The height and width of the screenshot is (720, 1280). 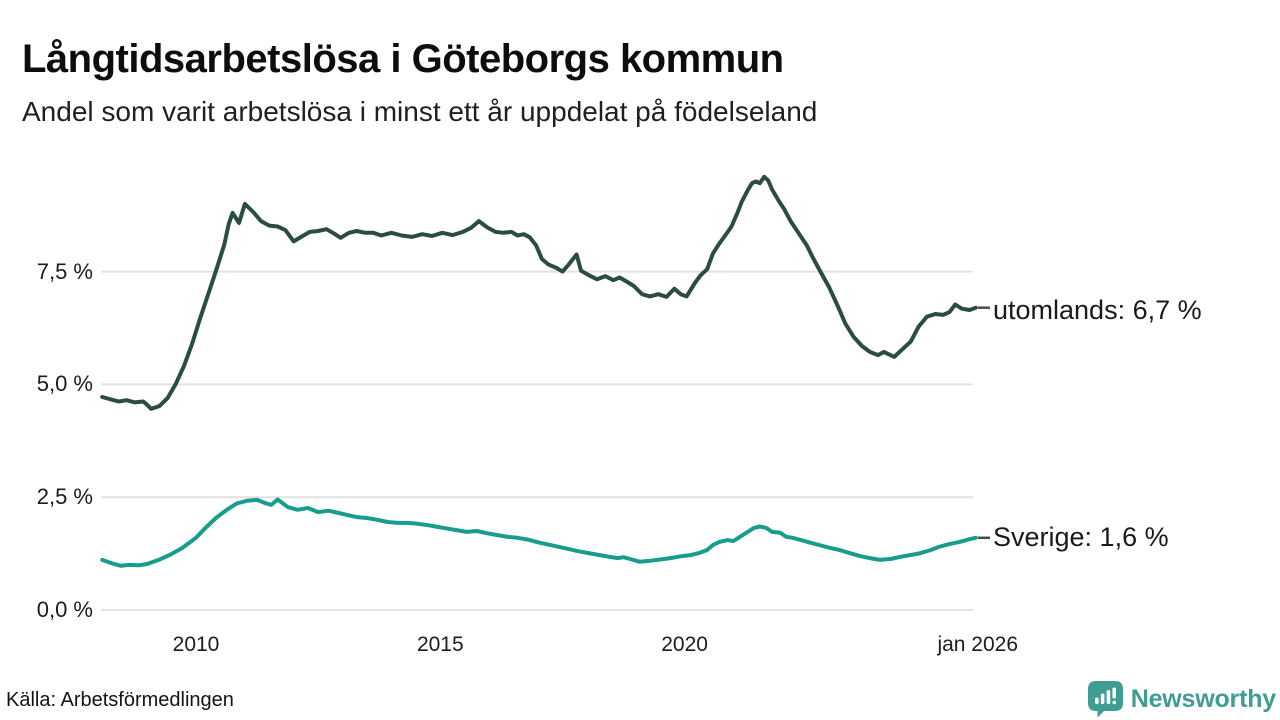 I want to click on x-tick-label: 2015, so click(x=440, y=644).